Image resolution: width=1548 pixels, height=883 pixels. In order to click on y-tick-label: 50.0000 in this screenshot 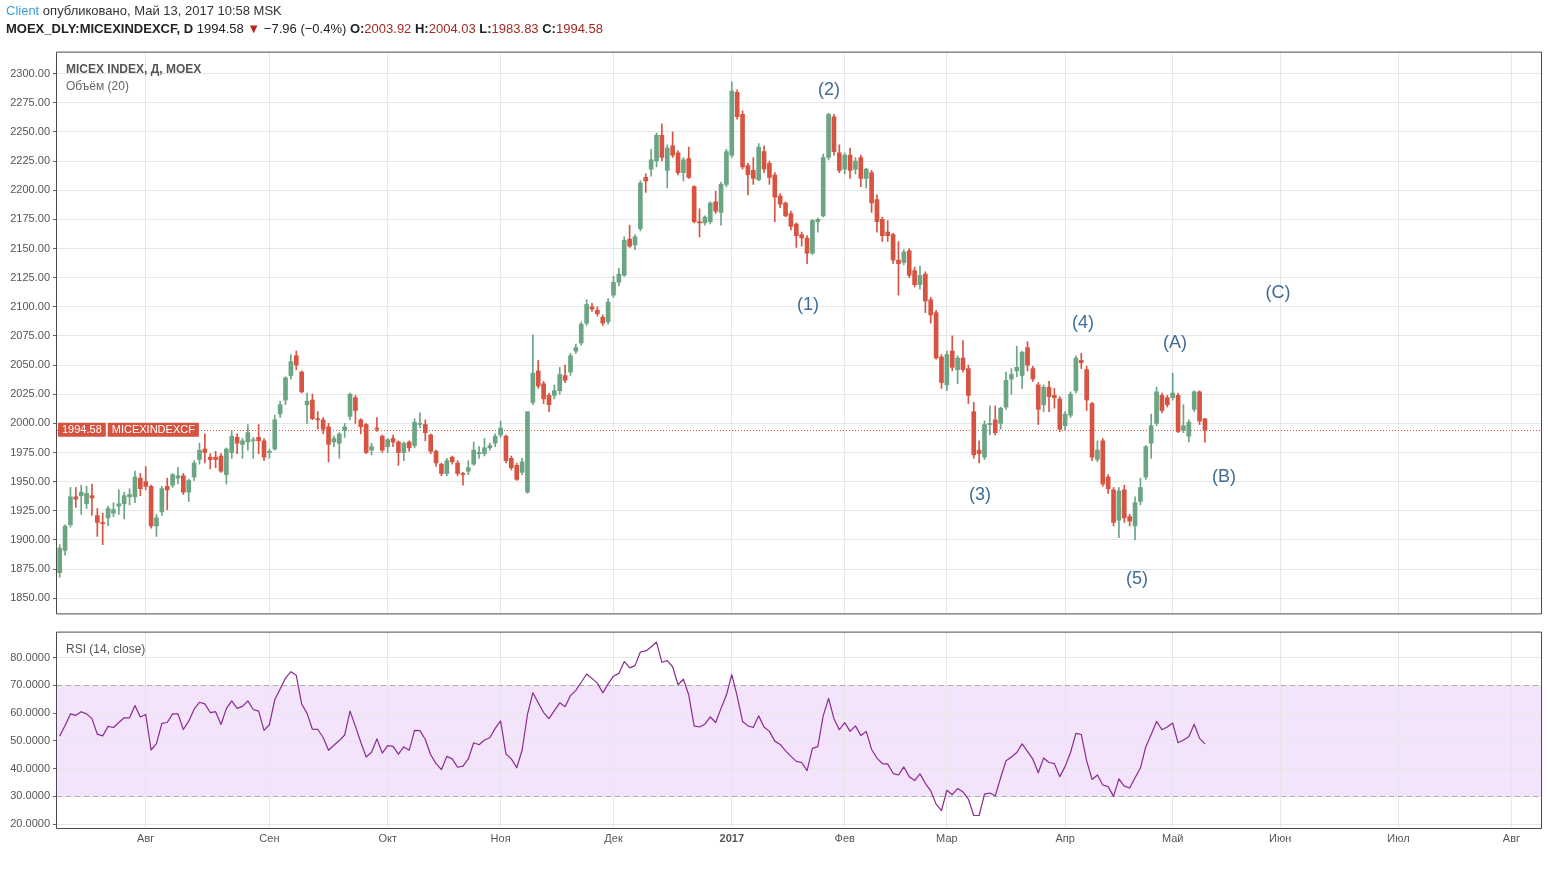, I will do `click(30, 739)`.